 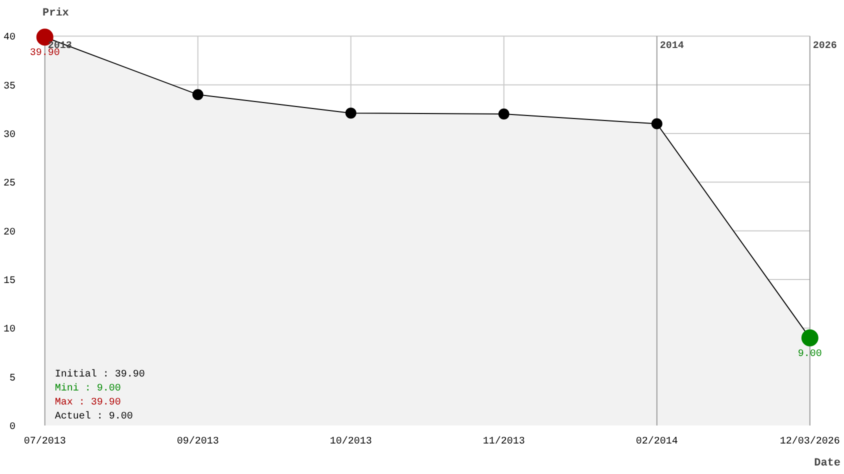 I want to click on annotation: Max : 39.90, so click(x=87, y=403).